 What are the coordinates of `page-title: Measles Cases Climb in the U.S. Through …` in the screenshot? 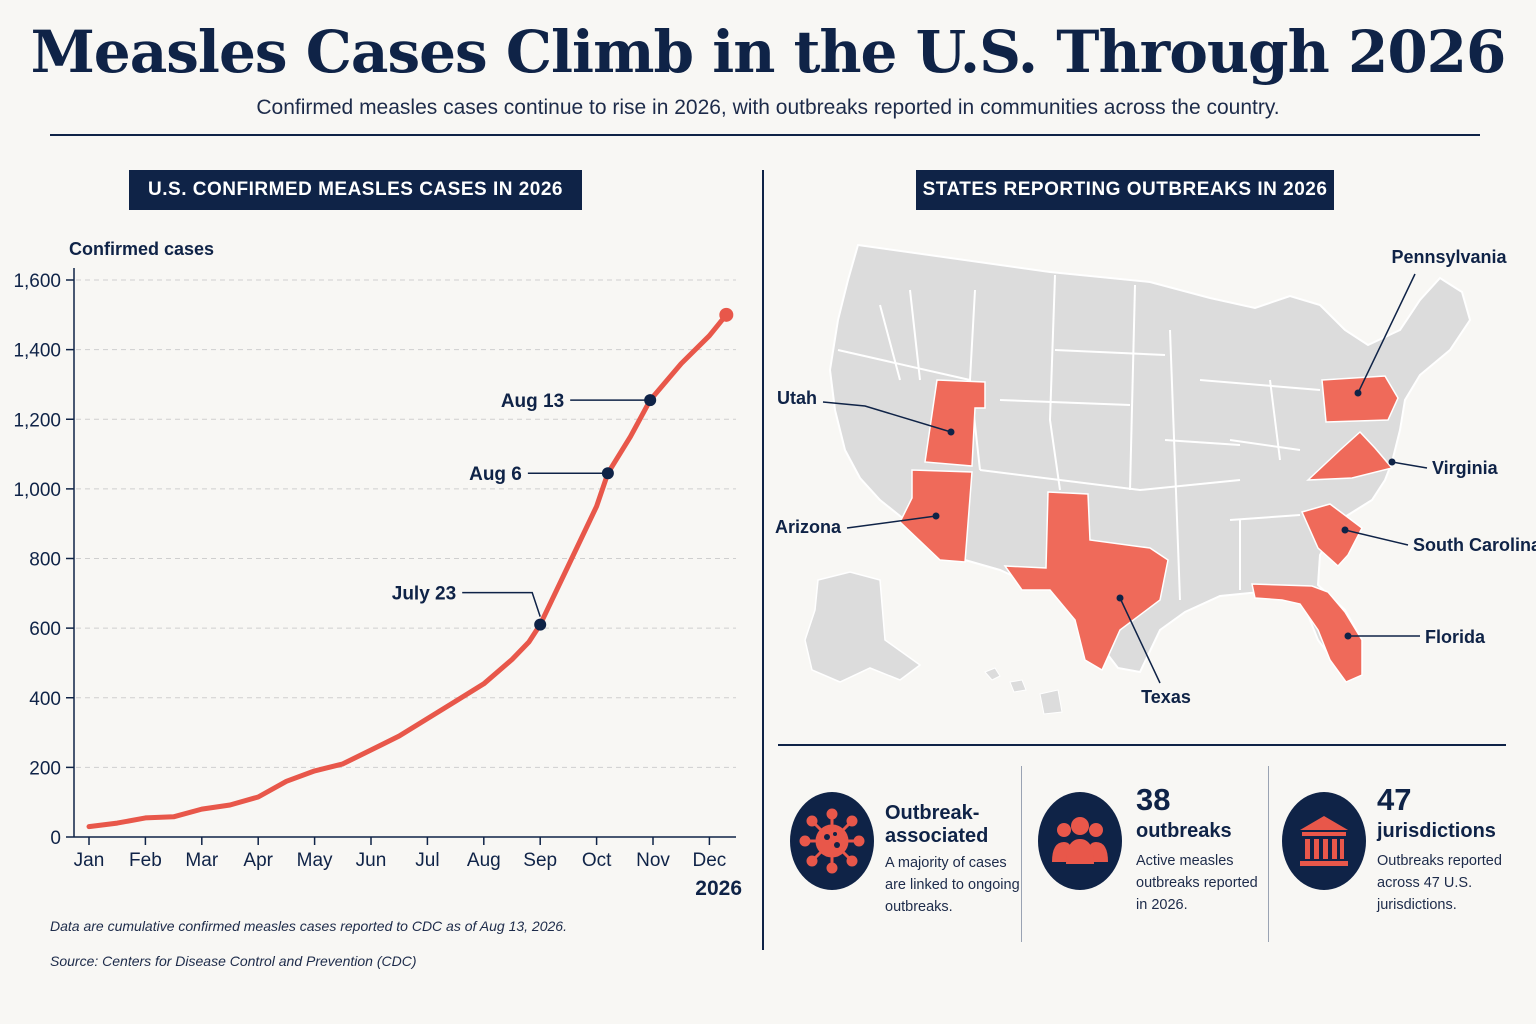 It's located at (768, 52).